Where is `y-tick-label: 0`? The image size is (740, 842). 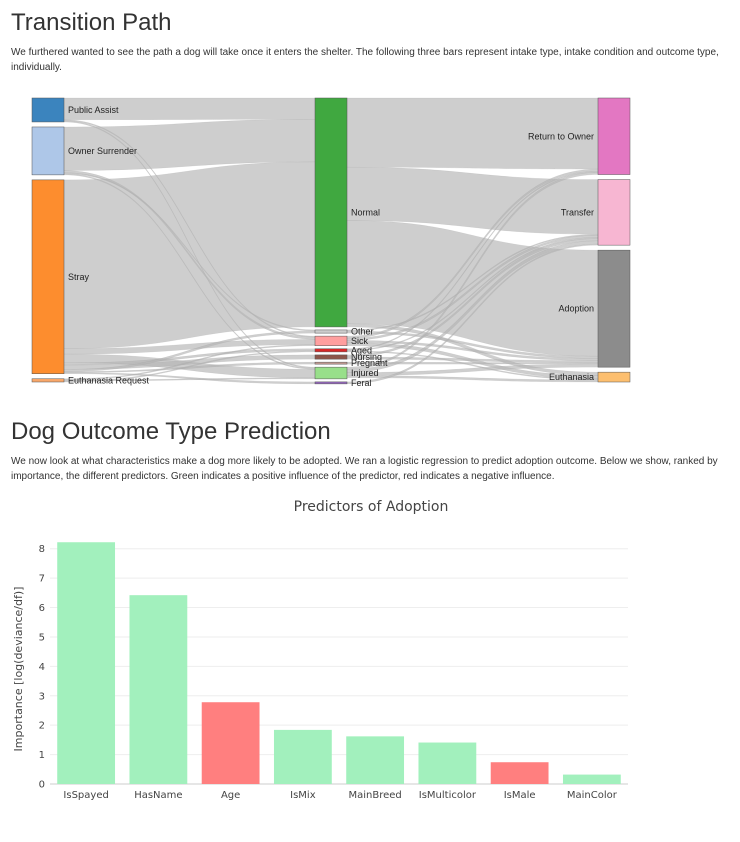
y-tick-label: 0 is located at coordinates (42, 785).